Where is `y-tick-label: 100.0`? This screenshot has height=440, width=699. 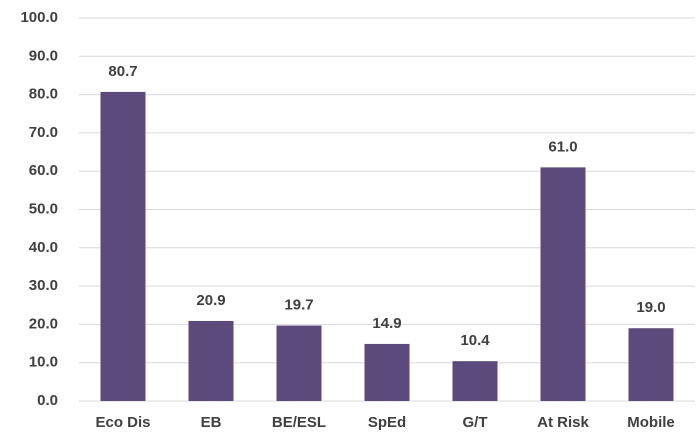 y-tick-label: 100.0 is located at coordinates (39, 17).